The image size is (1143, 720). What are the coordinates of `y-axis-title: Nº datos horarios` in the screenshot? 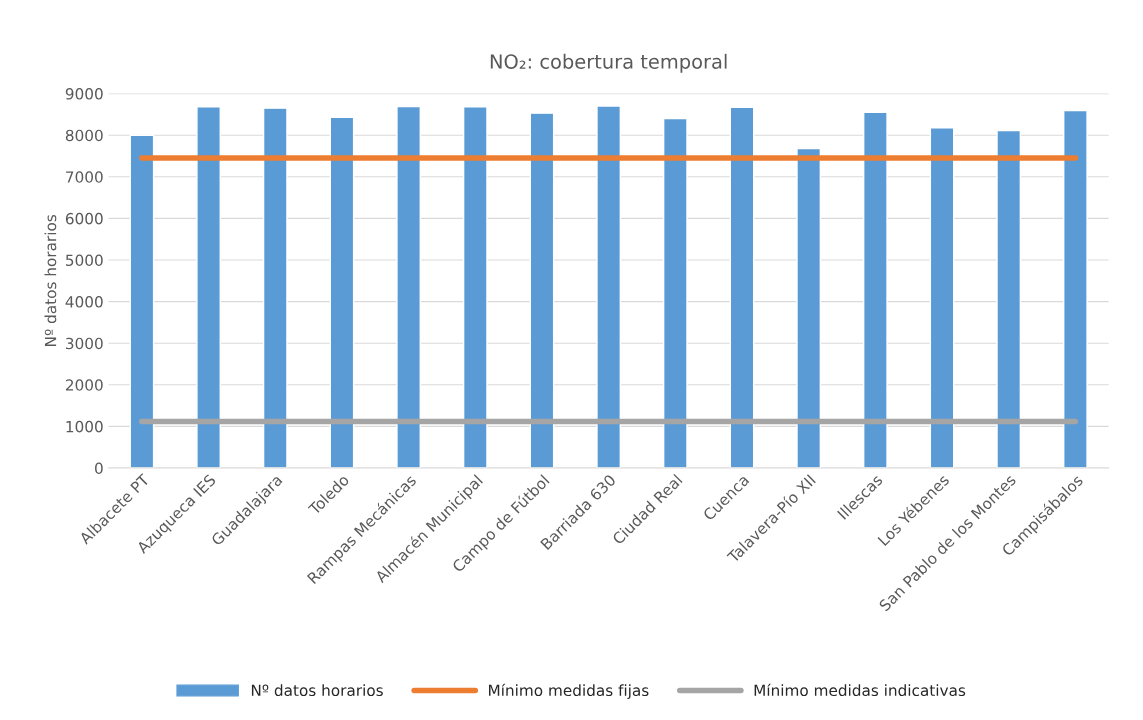 It's located at (50, 280).